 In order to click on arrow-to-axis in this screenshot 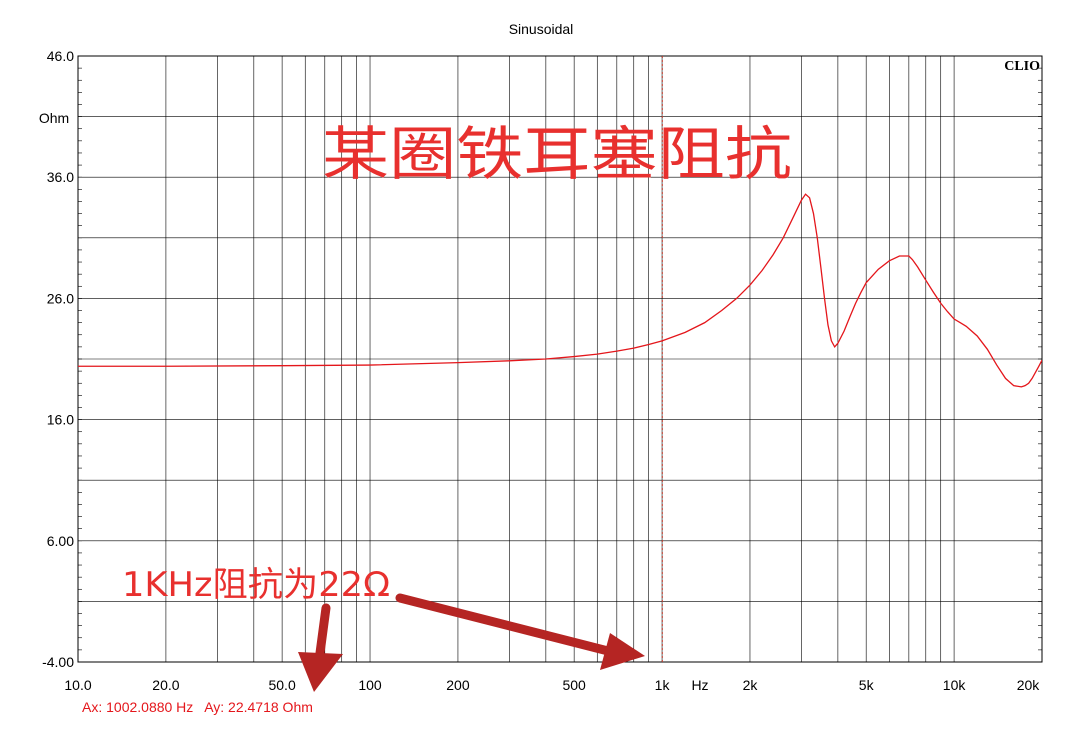, I will do `click(320, 647)`.